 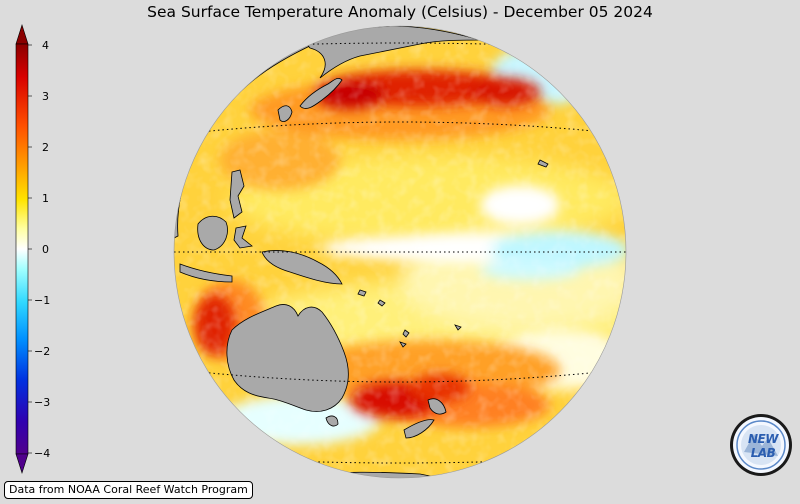 I want to click on colorbar-tick: −3, so click(x=42, y=402).